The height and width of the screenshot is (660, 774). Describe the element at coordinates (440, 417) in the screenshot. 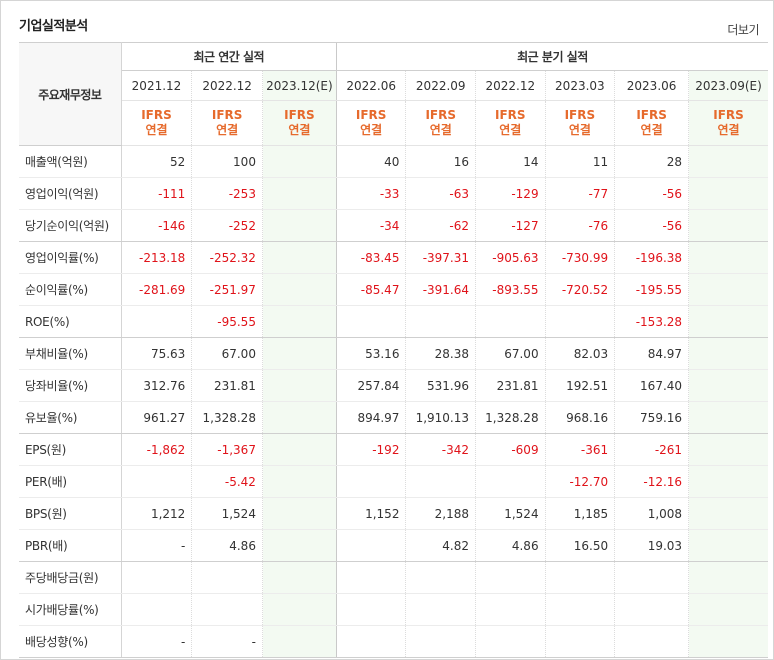

I see `table-cell: 1,910.13` at that location.